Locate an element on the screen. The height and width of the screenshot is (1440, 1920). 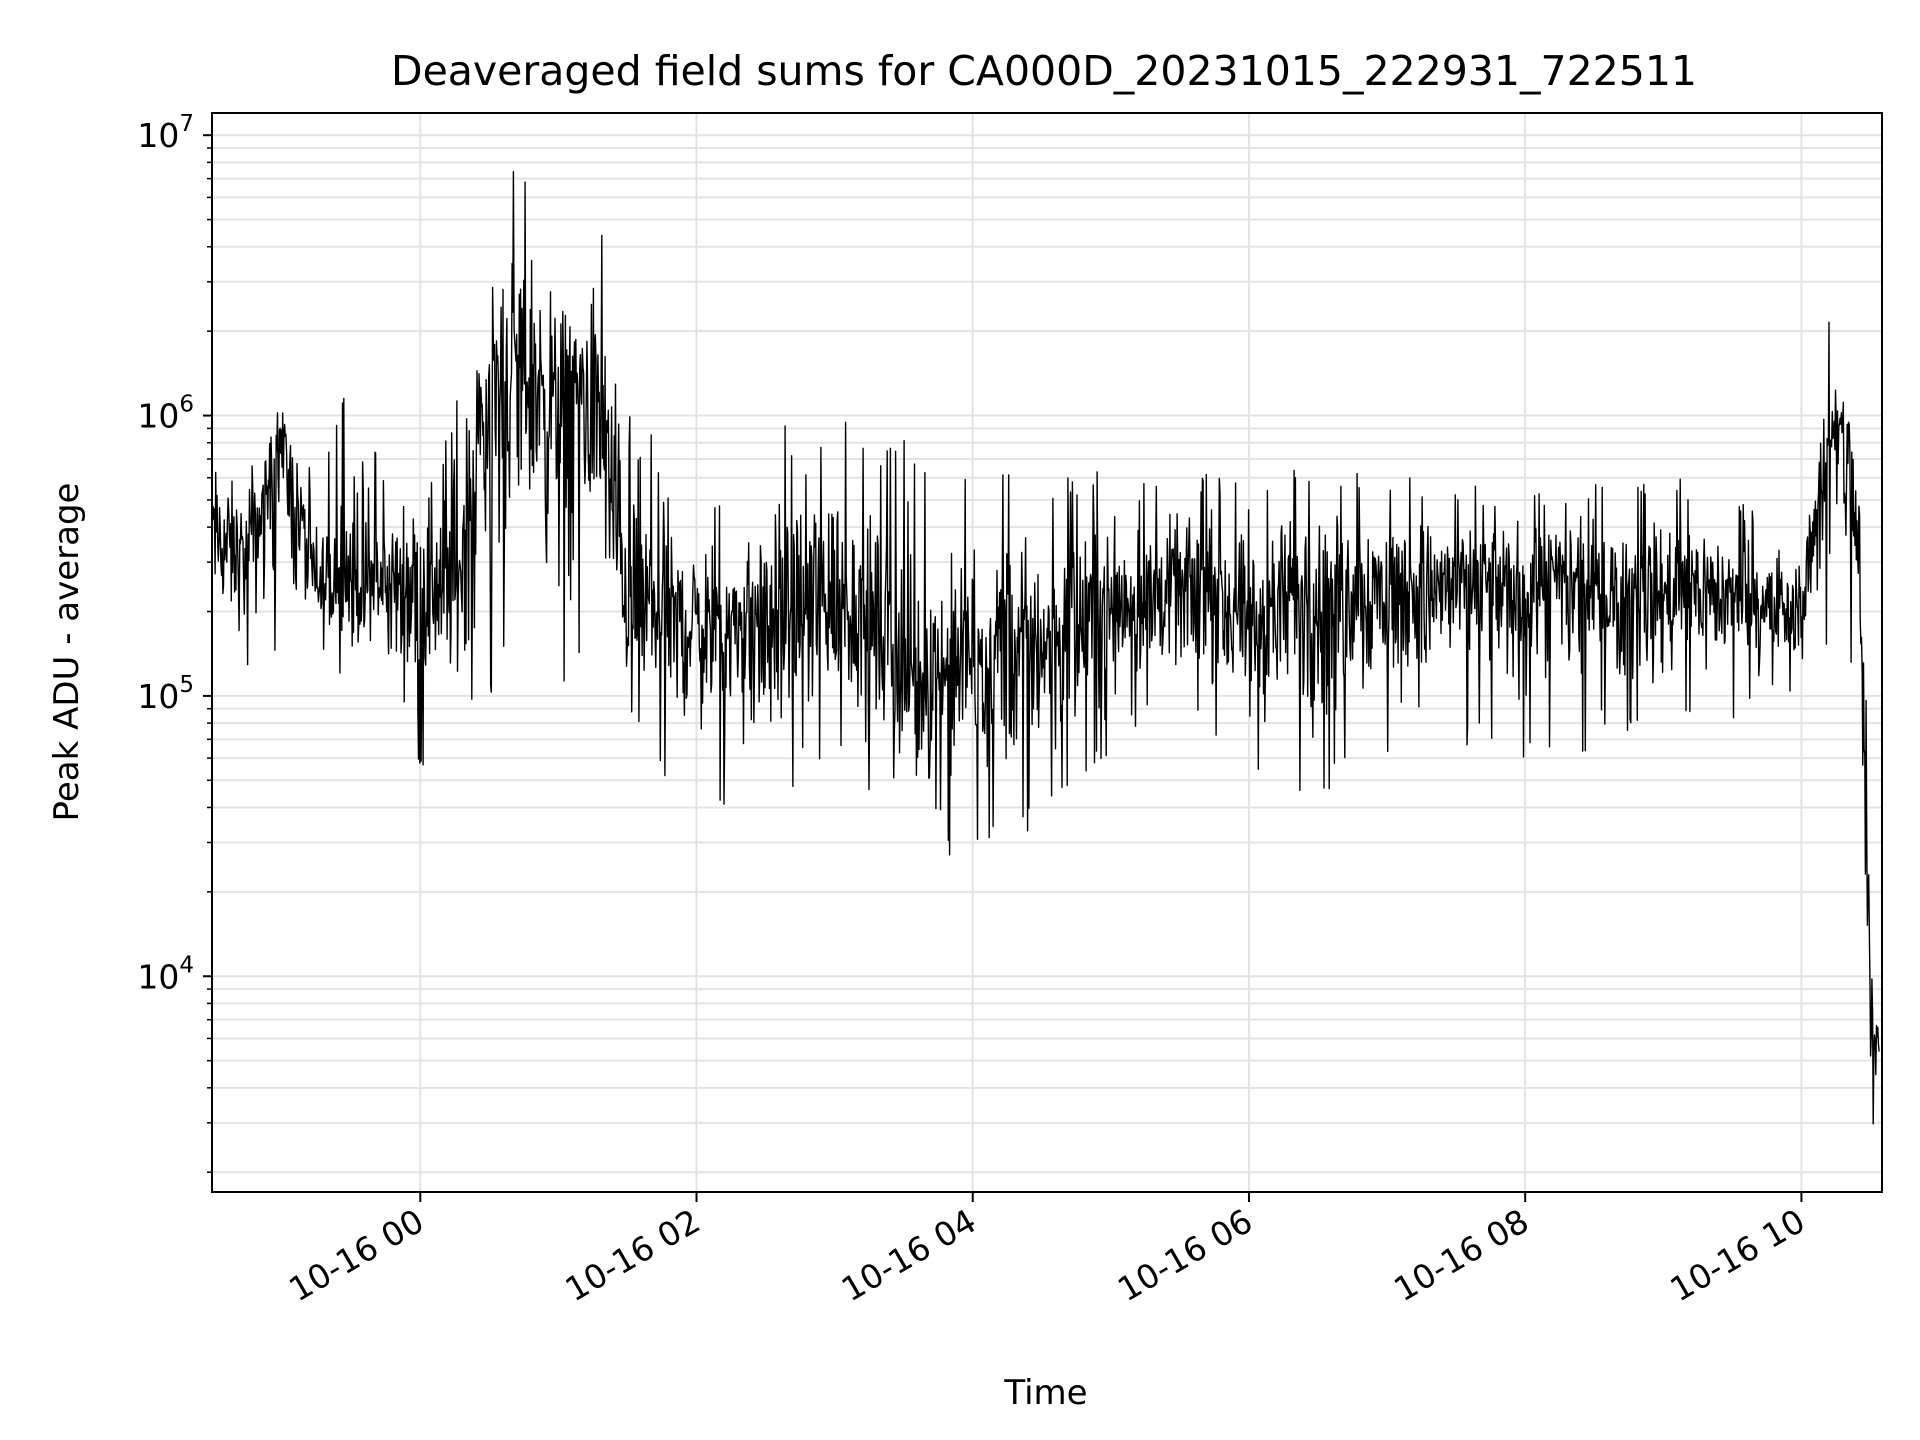
x-axis-label: Time is located at coordinates (1045, 1393).